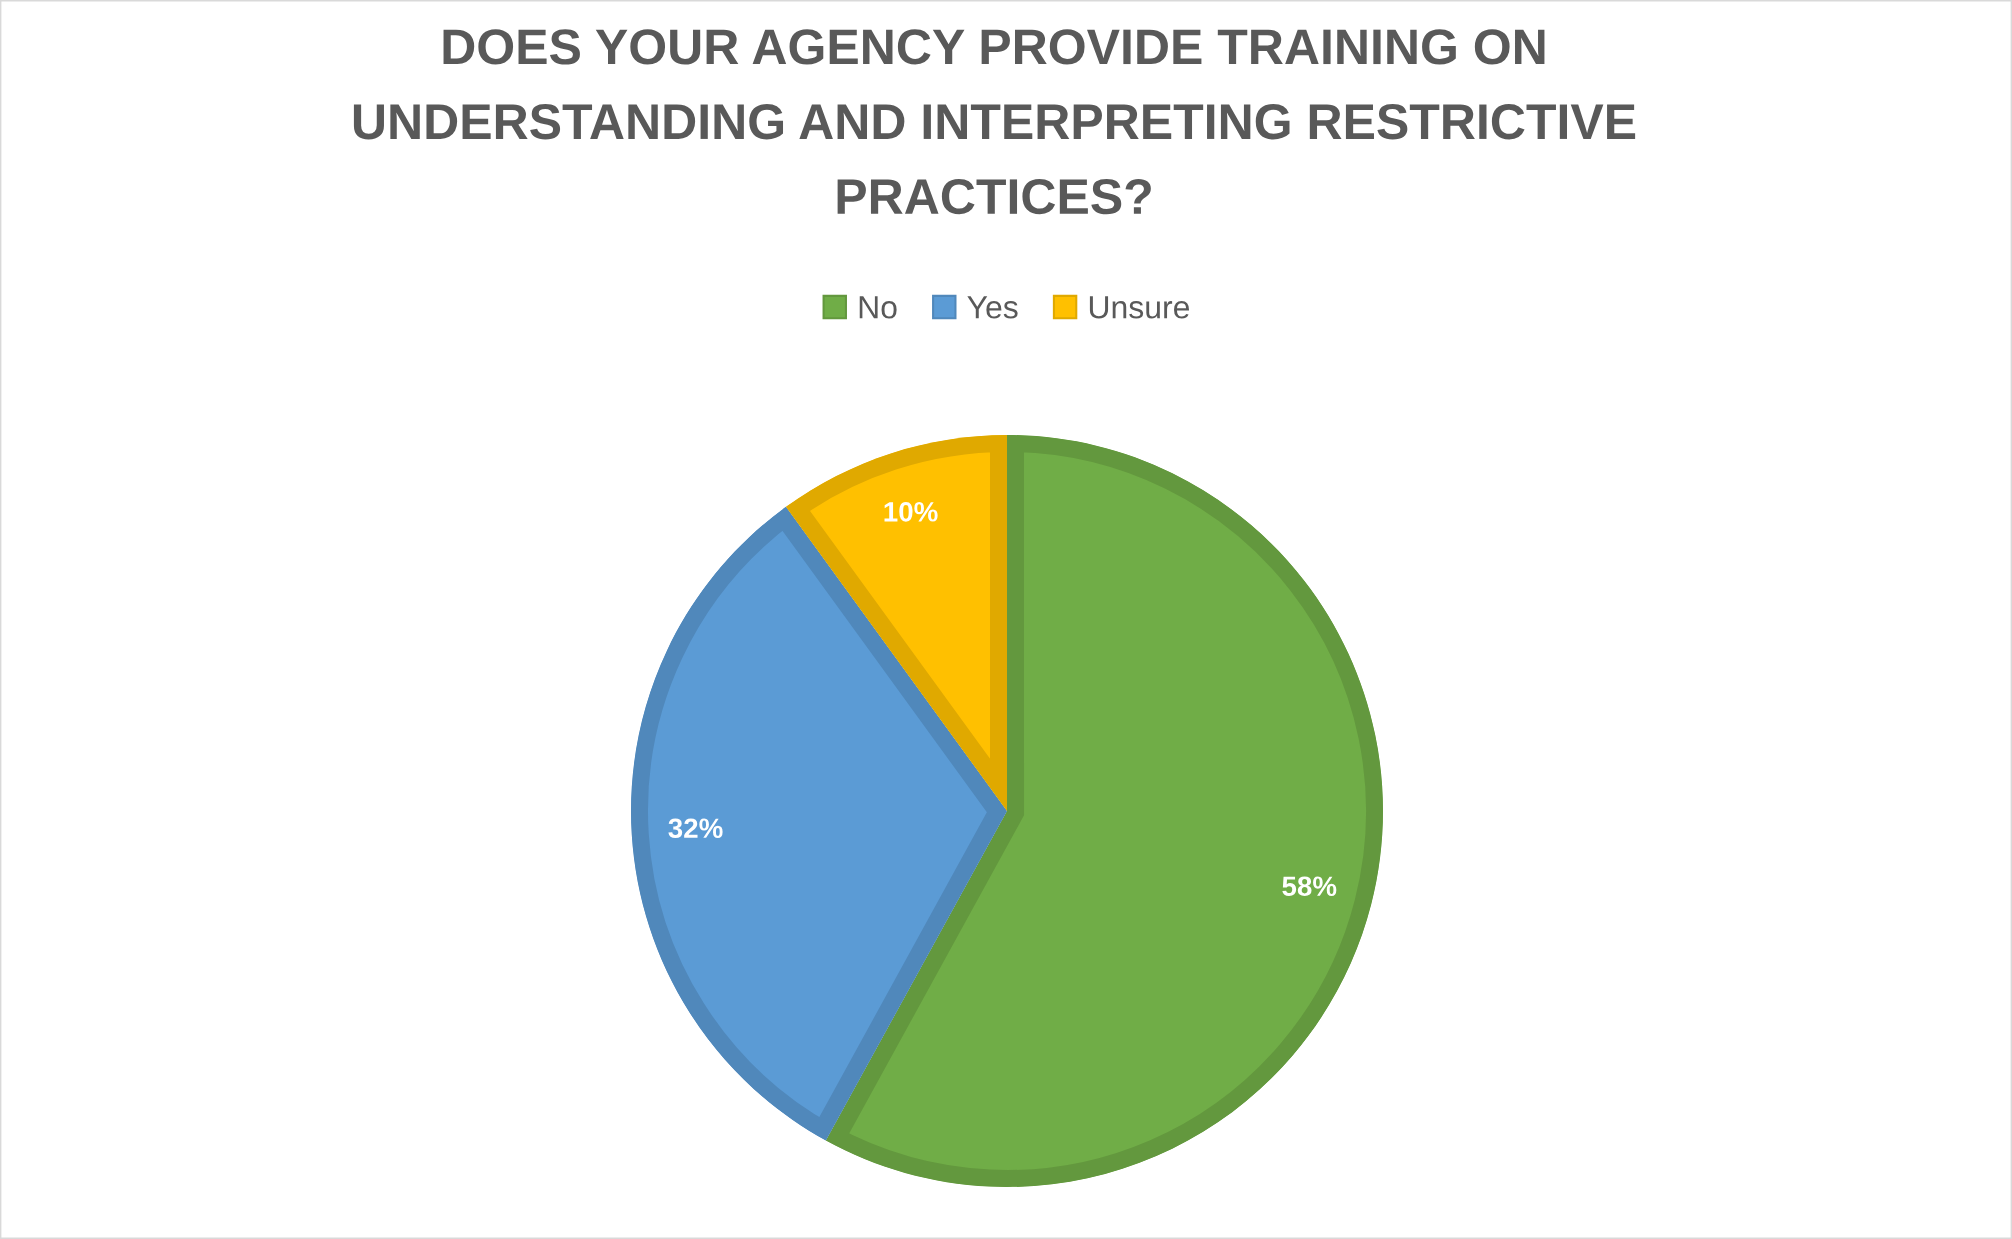  Describe the element at coordinates (695, 828) in the screenshot. I see `data-label: 32%` at that location.